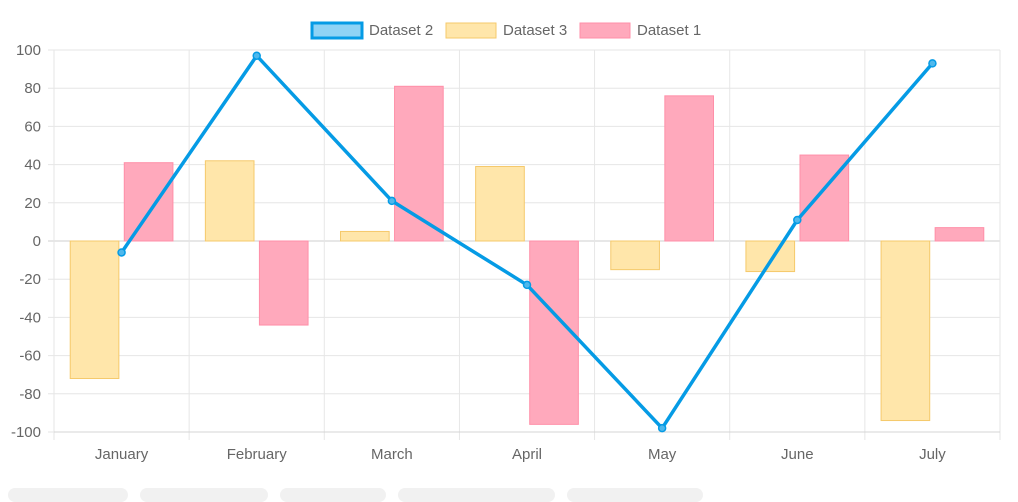  Describe the element at coordinates (257, 454) in the screenshot. I see `x-tick-label: February` at that location.